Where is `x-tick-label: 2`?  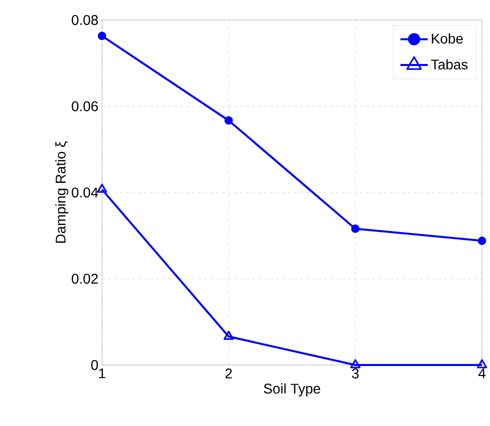
x-tick-label: 2 is located at coordinates (228, 373).